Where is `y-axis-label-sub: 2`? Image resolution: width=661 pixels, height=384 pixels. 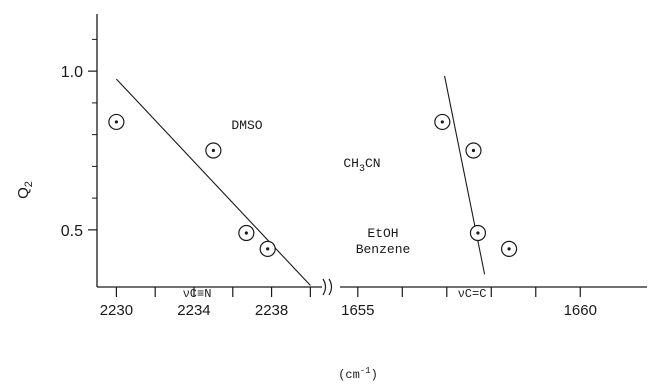
y-axis-label-sub: 2 is located at coordinates (29, 184).